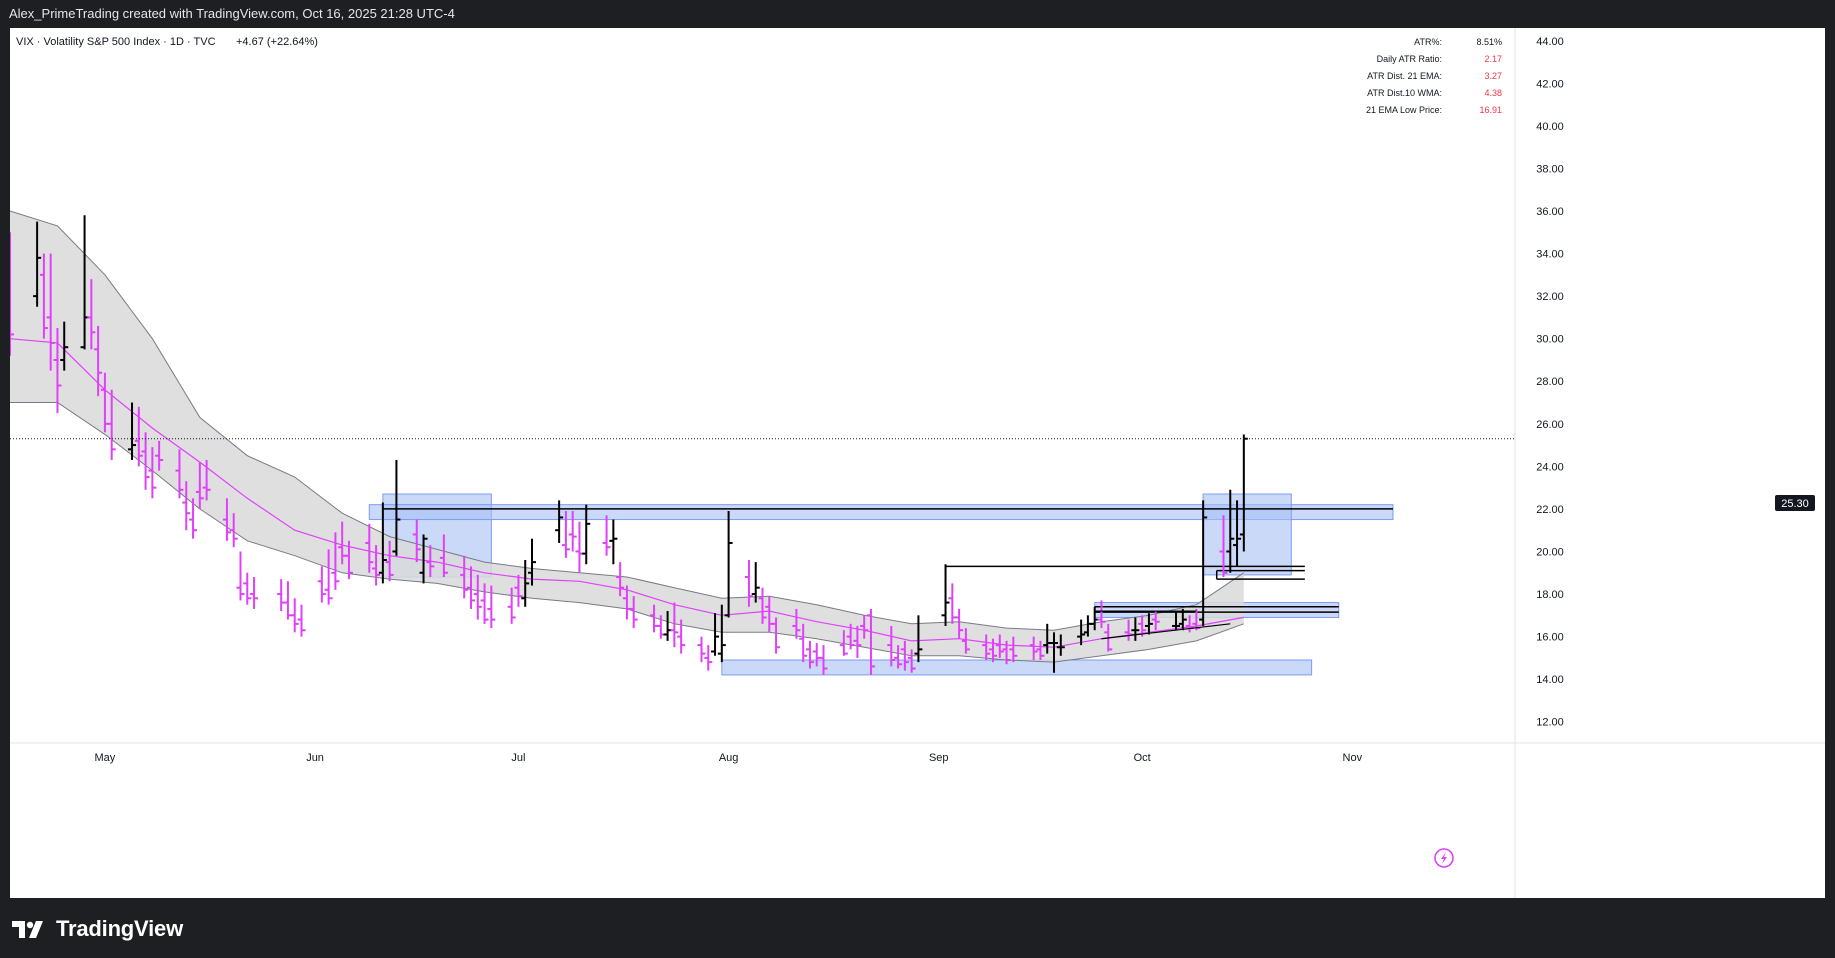 The width and height of the screenshot is (1835, 958). Describe the element at coordinates (277, 42) in the screenshot. I see `legend-change: +4.67 (+22.64%)` at that location.